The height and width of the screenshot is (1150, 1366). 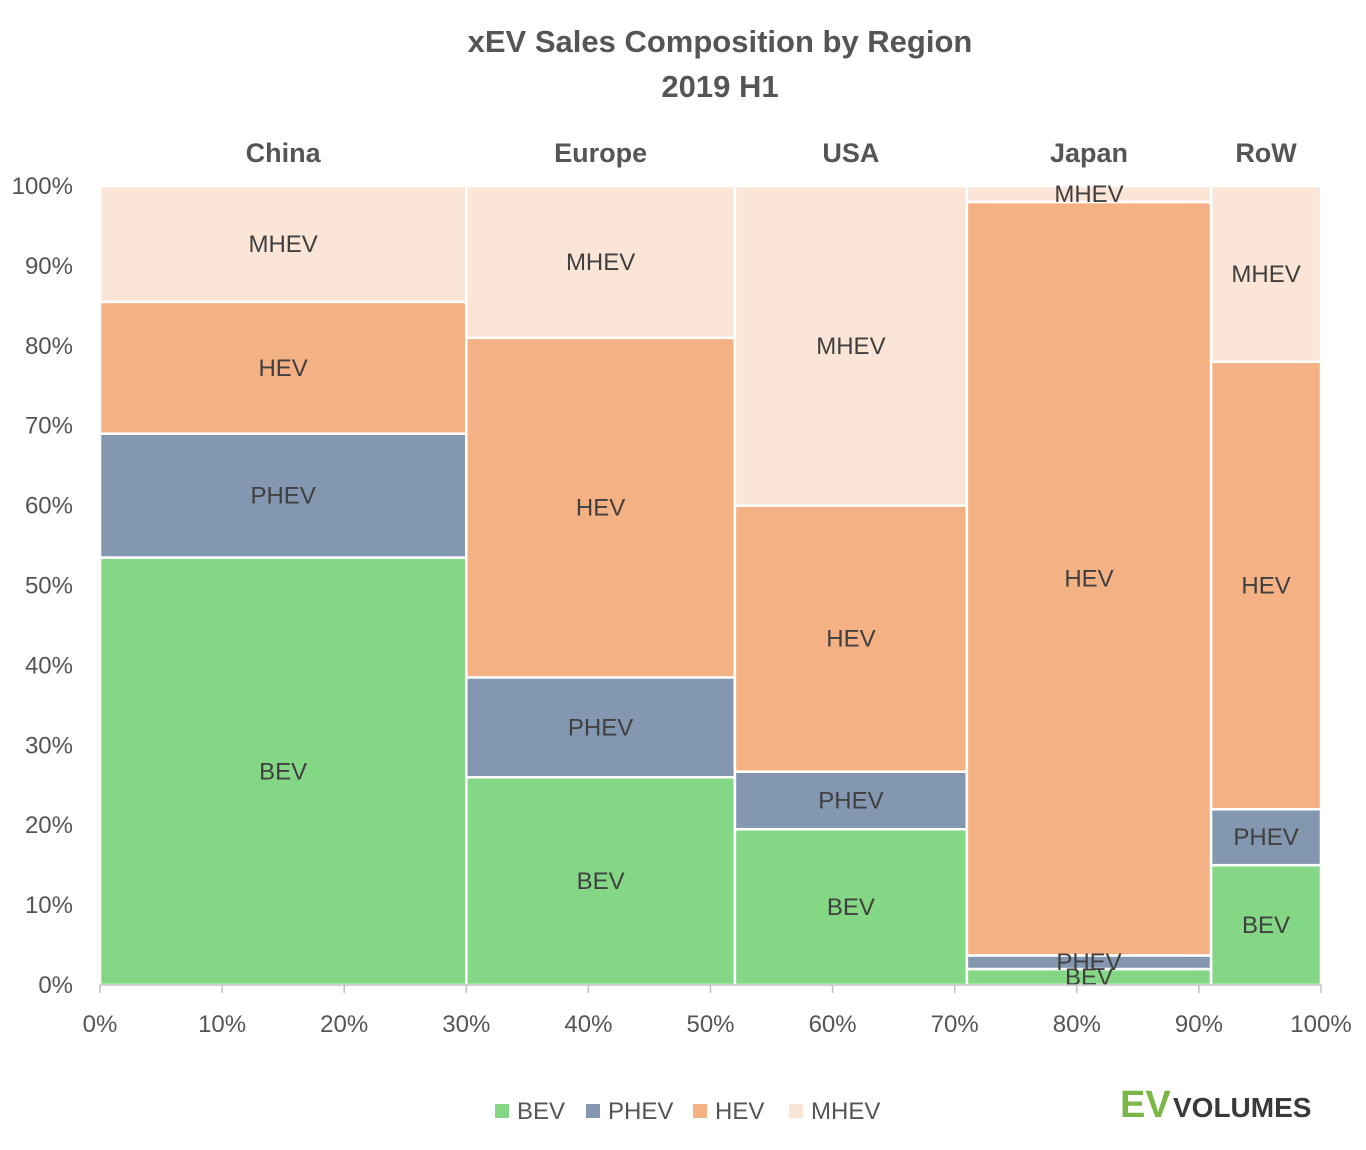 I want to click on segment-label-usa-mhev: MHEV, so click(x=850, y=346).